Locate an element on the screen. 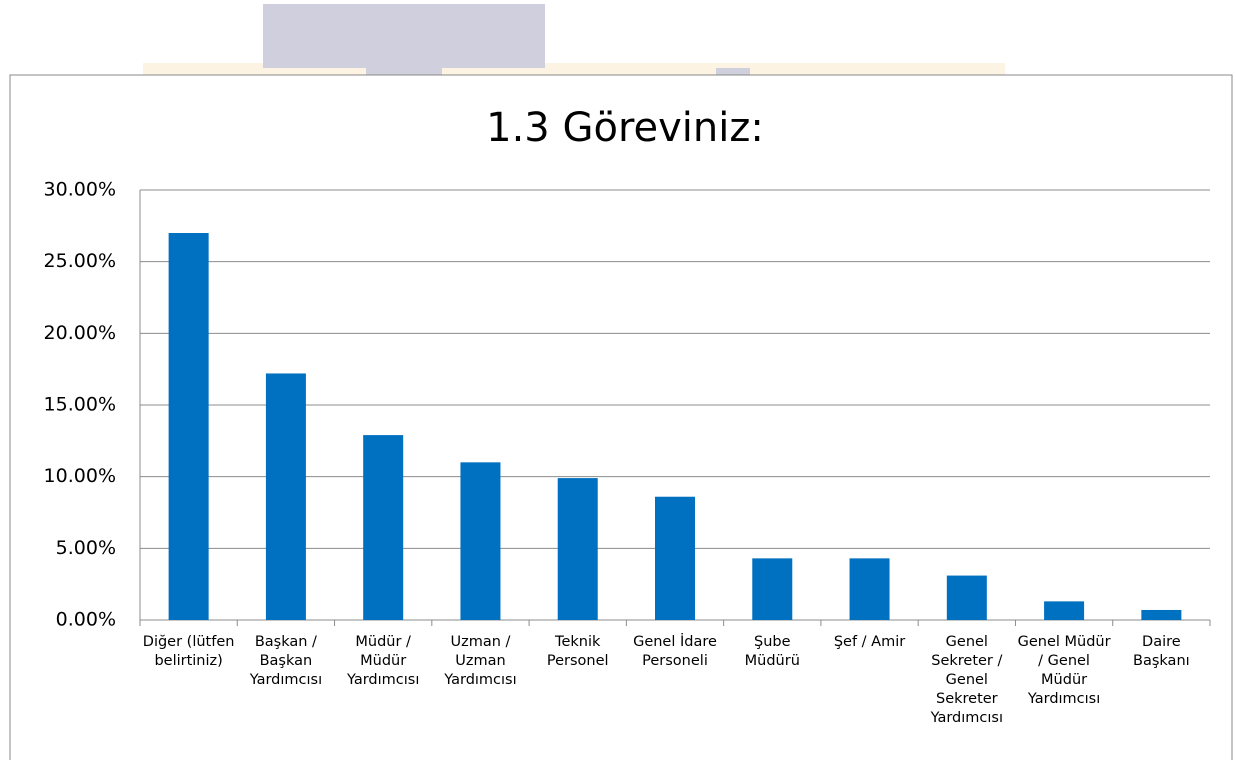 The image size is (1236, 760). x-tick-label: Diğer (lütfen belirtiniz) is located at coordinates (188, 651).